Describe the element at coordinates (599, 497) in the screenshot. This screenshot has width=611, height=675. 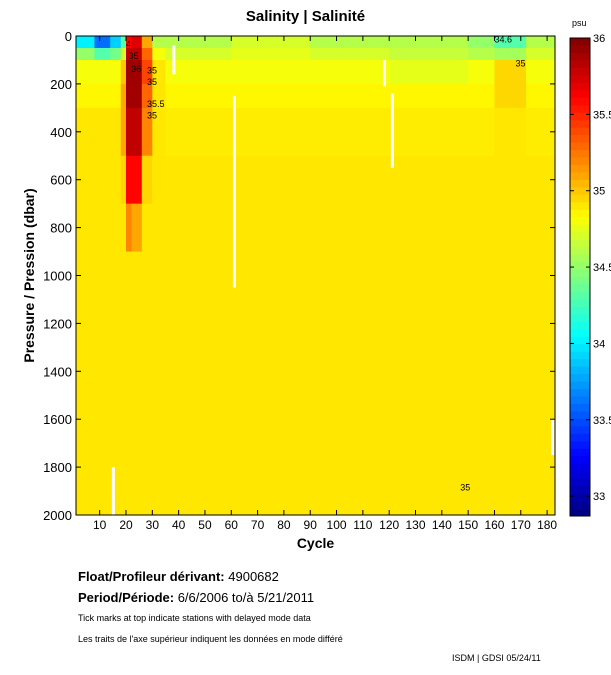
I see `colorbar-tick-label: 33` at that location.